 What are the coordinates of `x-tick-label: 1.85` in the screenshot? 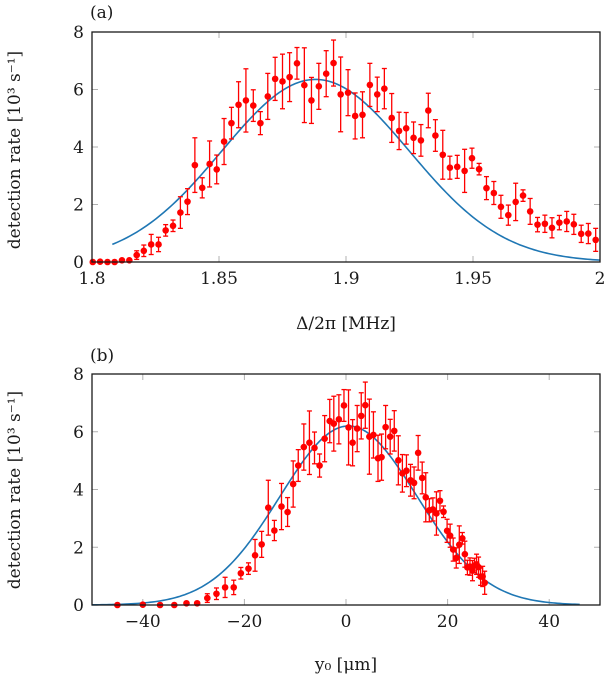 It's located at (219, 279).